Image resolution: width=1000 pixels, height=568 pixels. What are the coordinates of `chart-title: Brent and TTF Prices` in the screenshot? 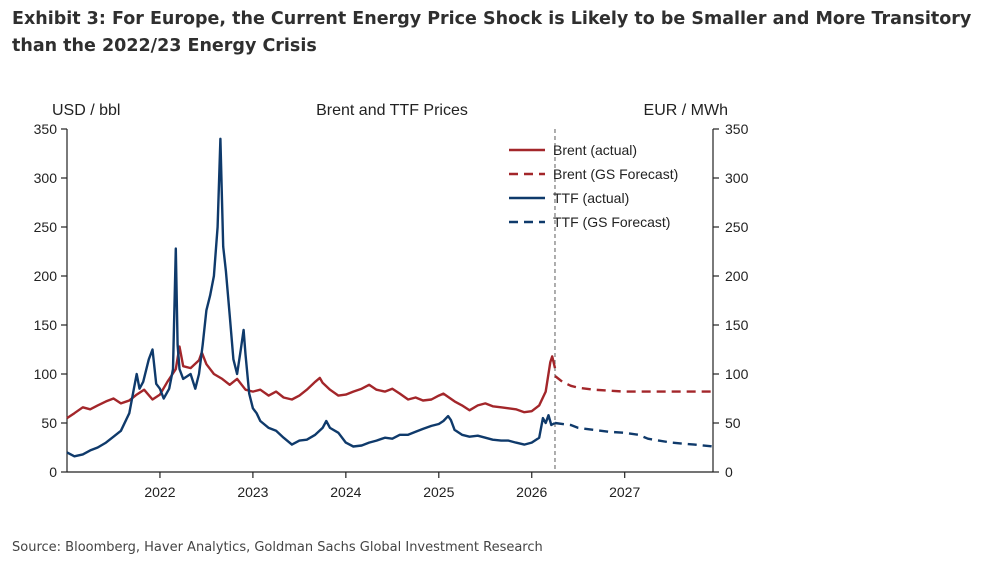 It's located at (392, 110).